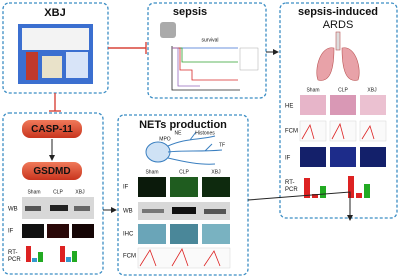 The image size is (400, 277). Describe the element at coordinates (179, 133) in the screenshot. I see `nets-label: NE` at that location.